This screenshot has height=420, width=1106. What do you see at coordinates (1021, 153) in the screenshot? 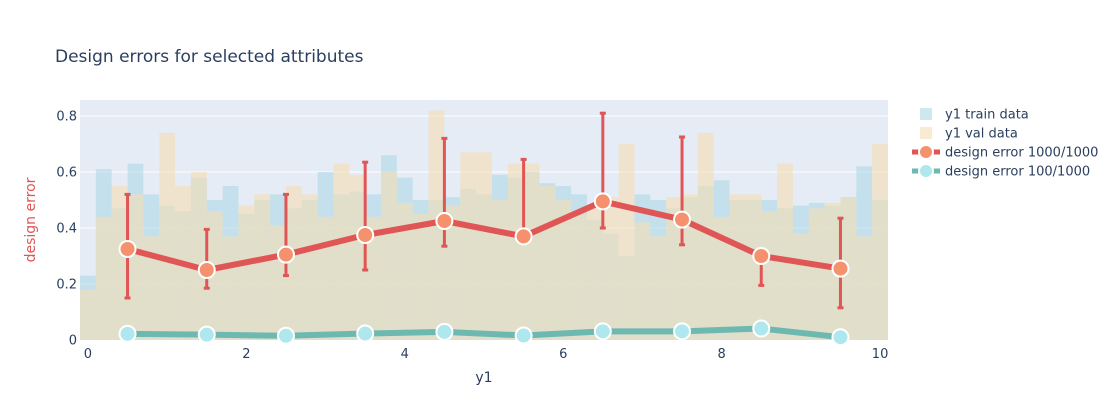
I see `legend-label: design error 1000/1000` at bounding box center [1021, 153].